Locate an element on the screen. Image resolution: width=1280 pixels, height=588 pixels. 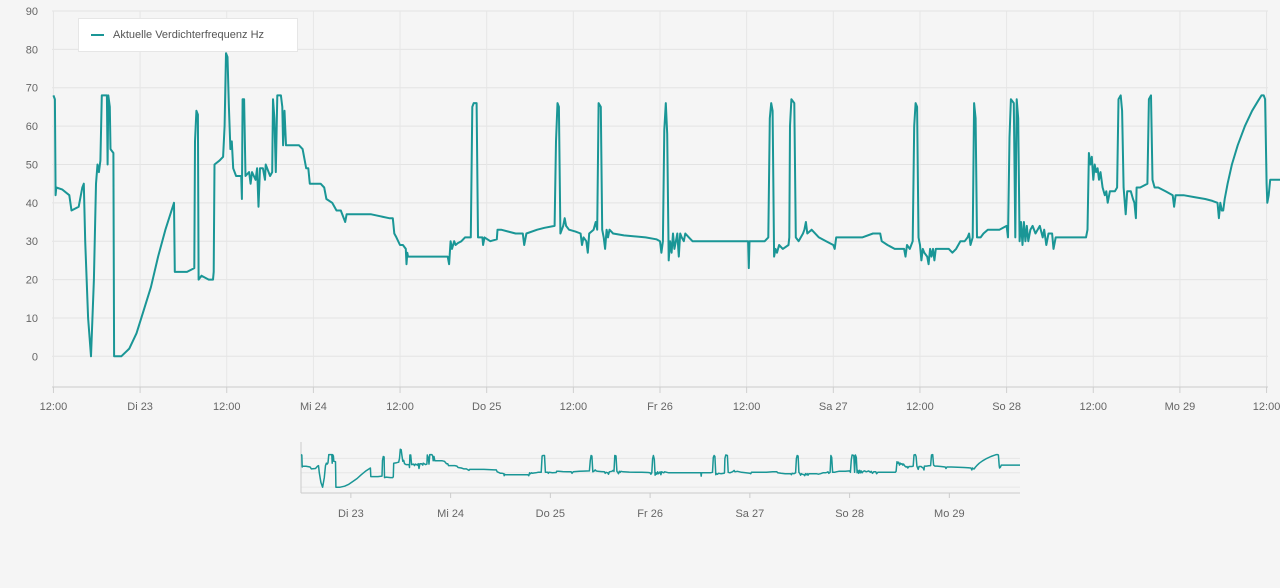
x-tick-label: Mi 24 is located at coordinates (313, 407).